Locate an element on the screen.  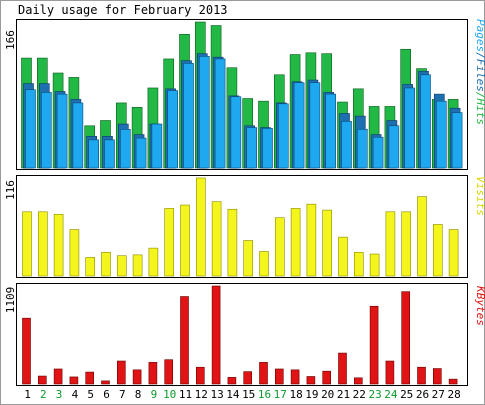
legend-hits: Hits is located at coordinates (479, 112).